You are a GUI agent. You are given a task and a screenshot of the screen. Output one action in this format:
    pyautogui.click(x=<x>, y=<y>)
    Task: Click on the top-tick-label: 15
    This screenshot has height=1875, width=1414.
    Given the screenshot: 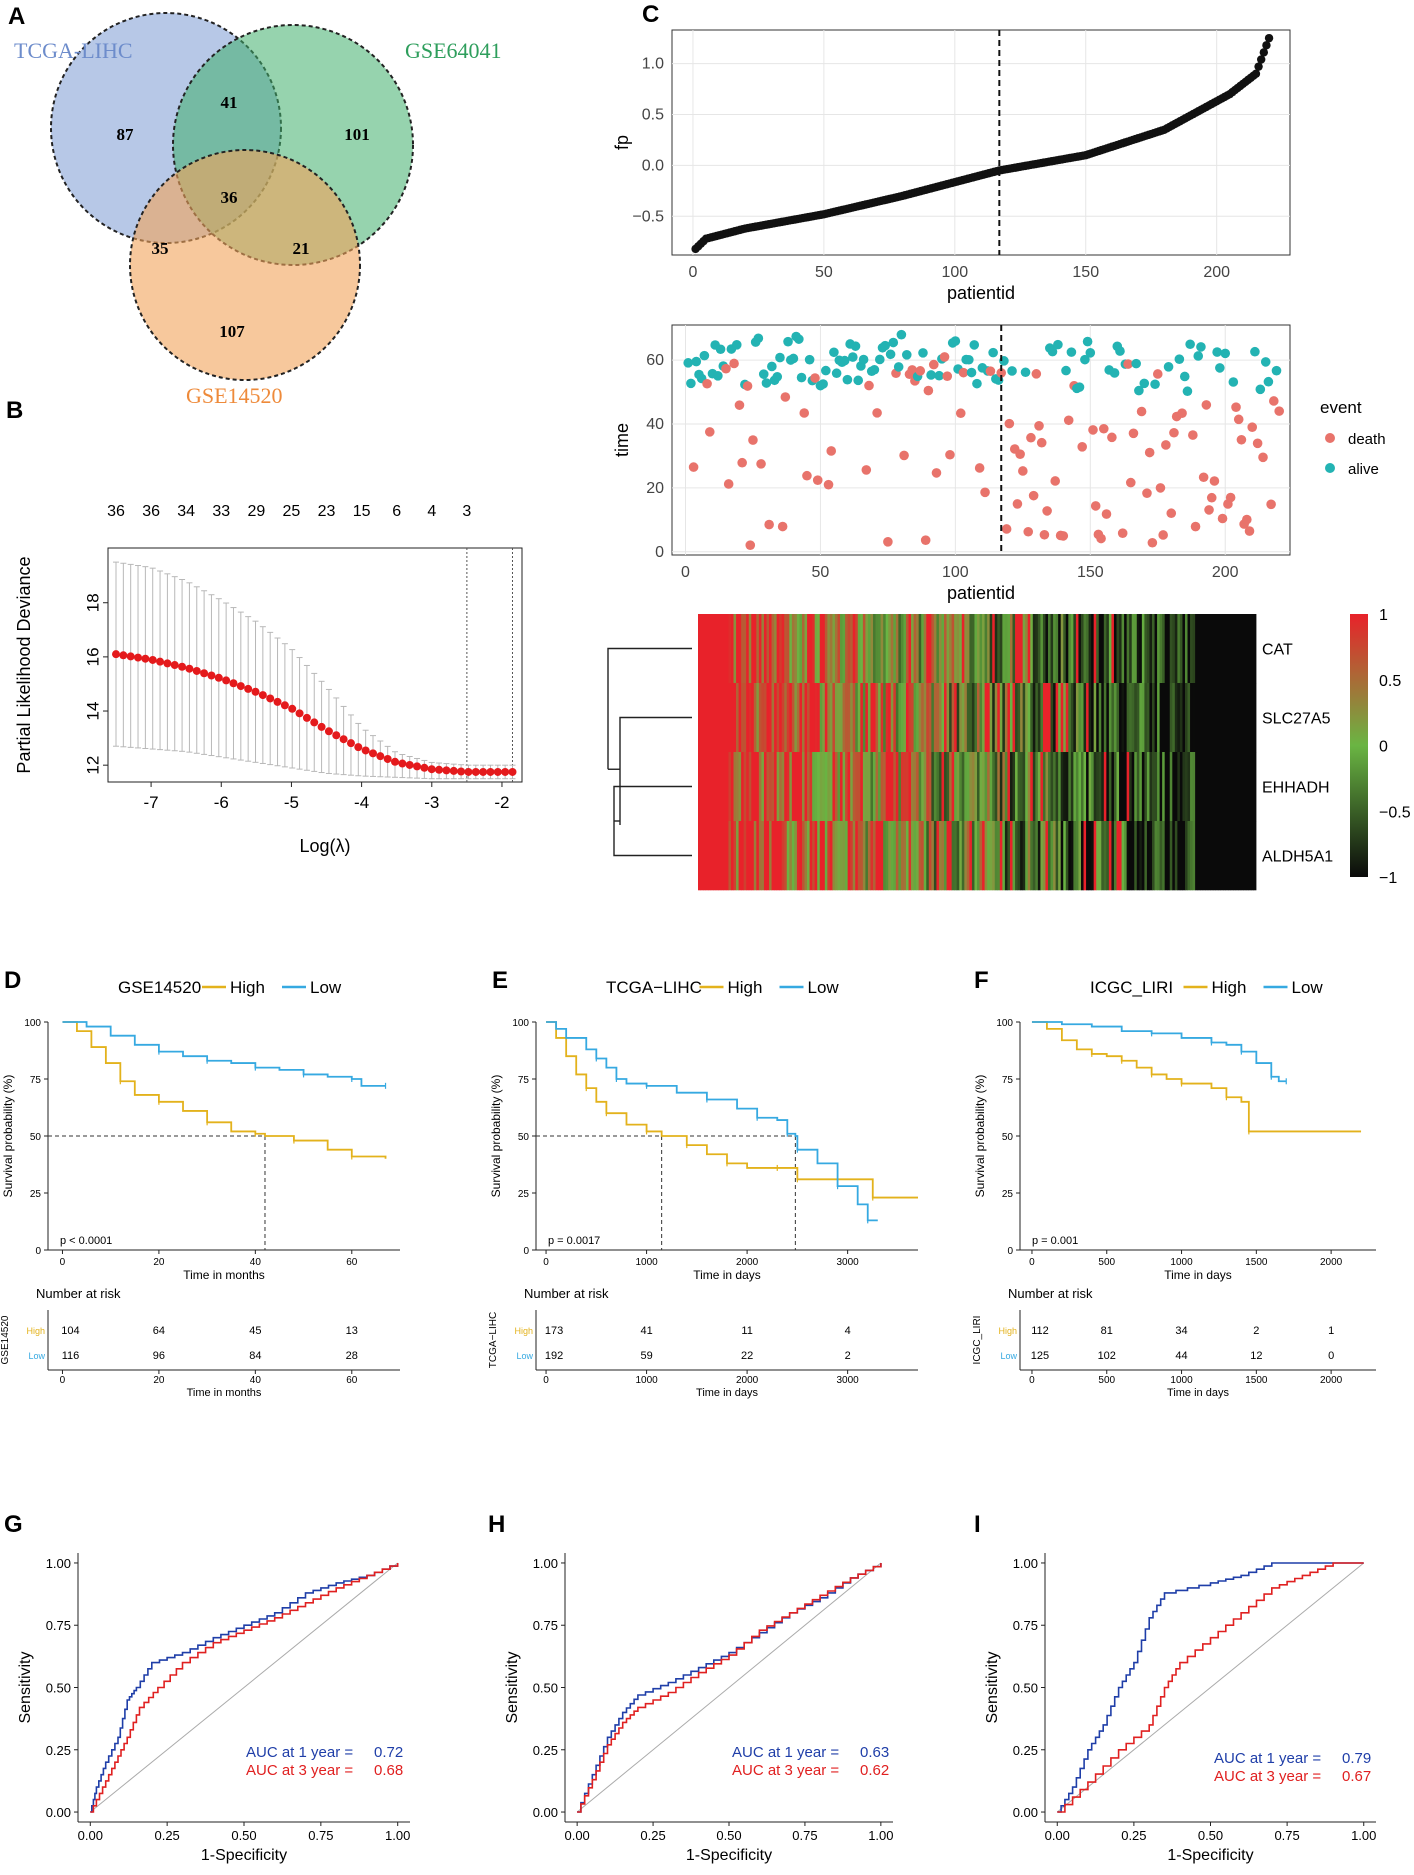 What is the action you would take?
    pyautogui.click(x=362, y=511)
    